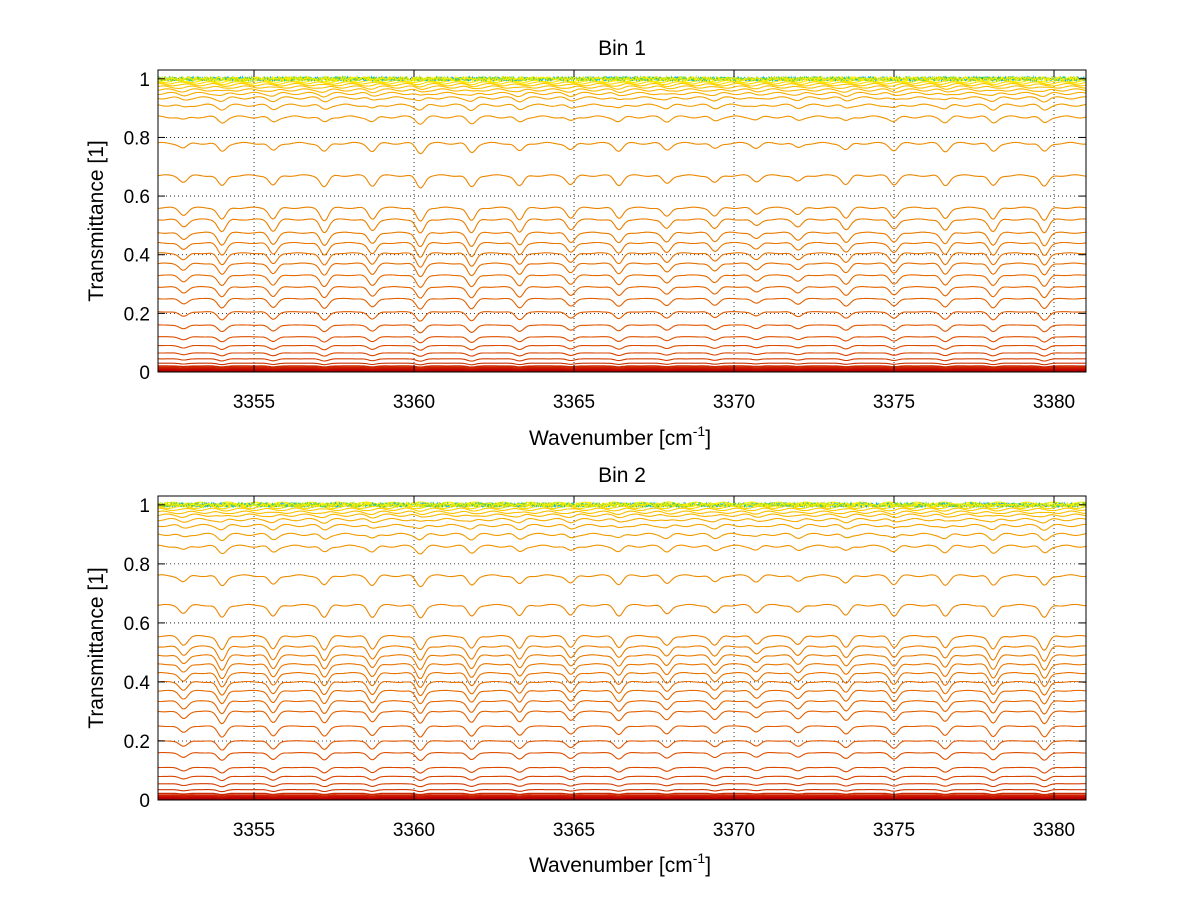 The height and width of the screenshot is (901, 1200). I want to click on bin-1-ytick-label-0: 0, so click(144, 373).